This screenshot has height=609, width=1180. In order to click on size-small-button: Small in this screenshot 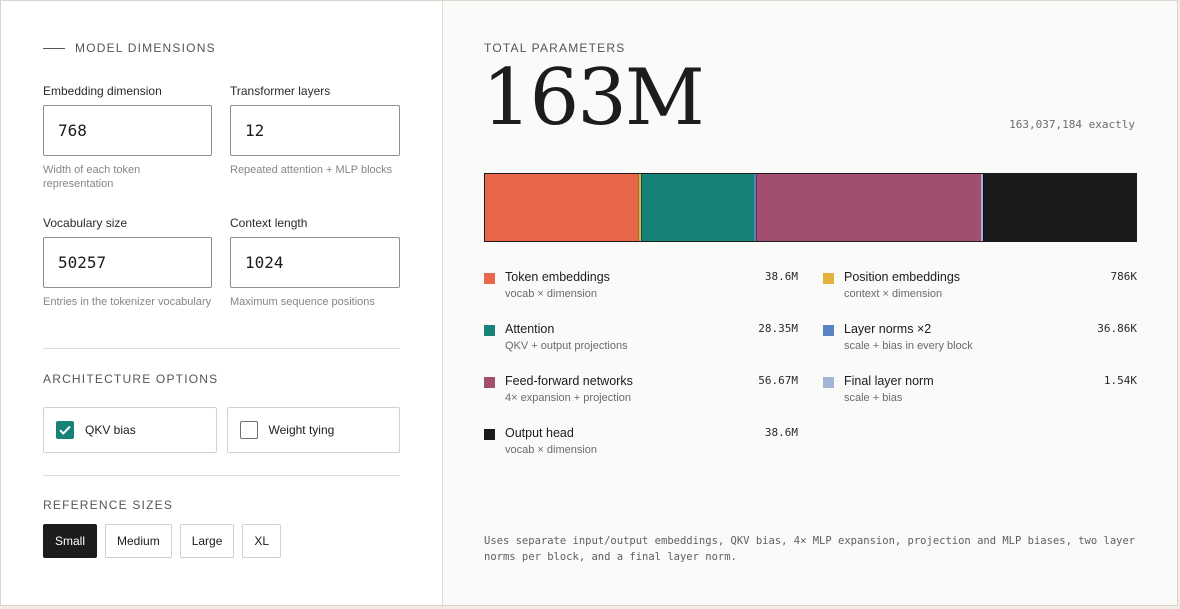, I will do `click(70, 541)`.